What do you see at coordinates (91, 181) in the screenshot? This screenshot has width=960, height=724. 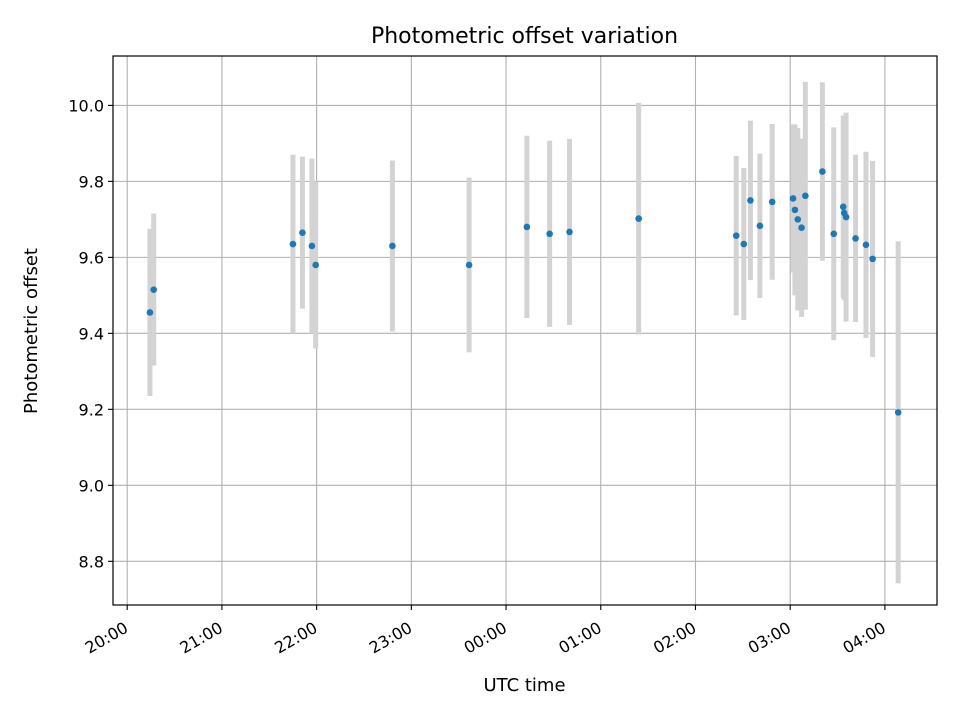 I see `y-tick-label: 9.8` at bounding box center [91, 181].